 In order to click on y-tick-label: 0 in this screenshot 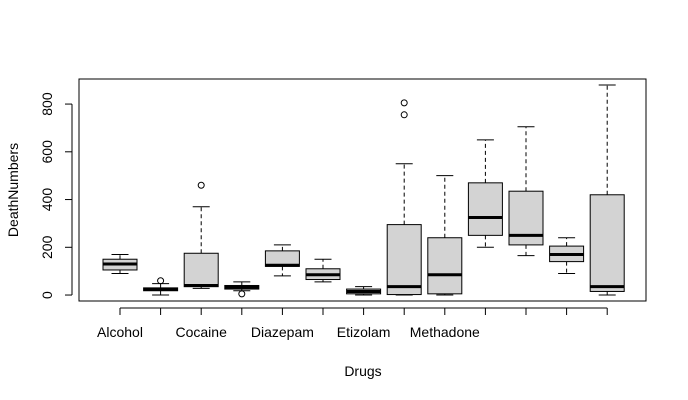, I will do `click(47, 295)`.